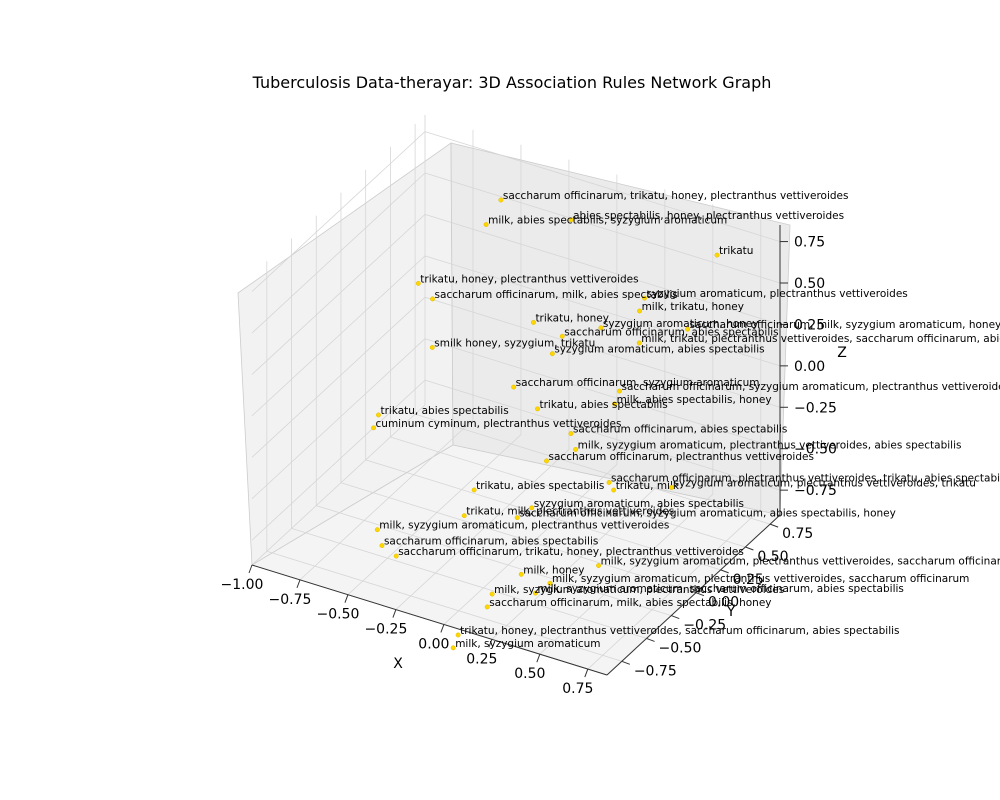 This screenshot has height=800, width=1000. Describe the element at coordinates (385, 630) in the screenshot. I see `x-tick-label: −0.25` at that location.